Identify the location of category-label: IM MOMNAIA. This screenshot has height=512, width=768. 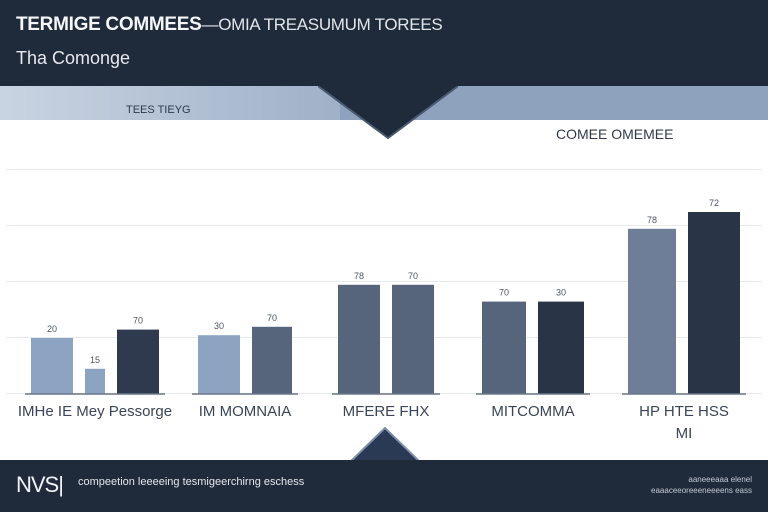
(245, 411).